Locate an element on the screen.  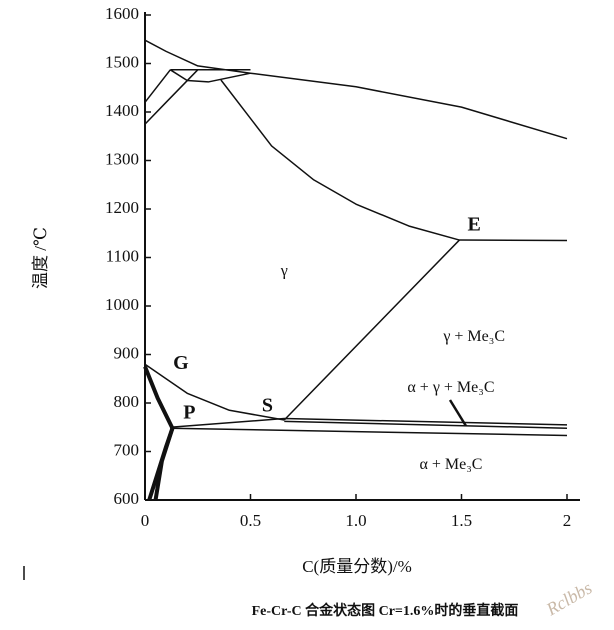
region-label: α + Me₃C is located at coordinates (450, 464).